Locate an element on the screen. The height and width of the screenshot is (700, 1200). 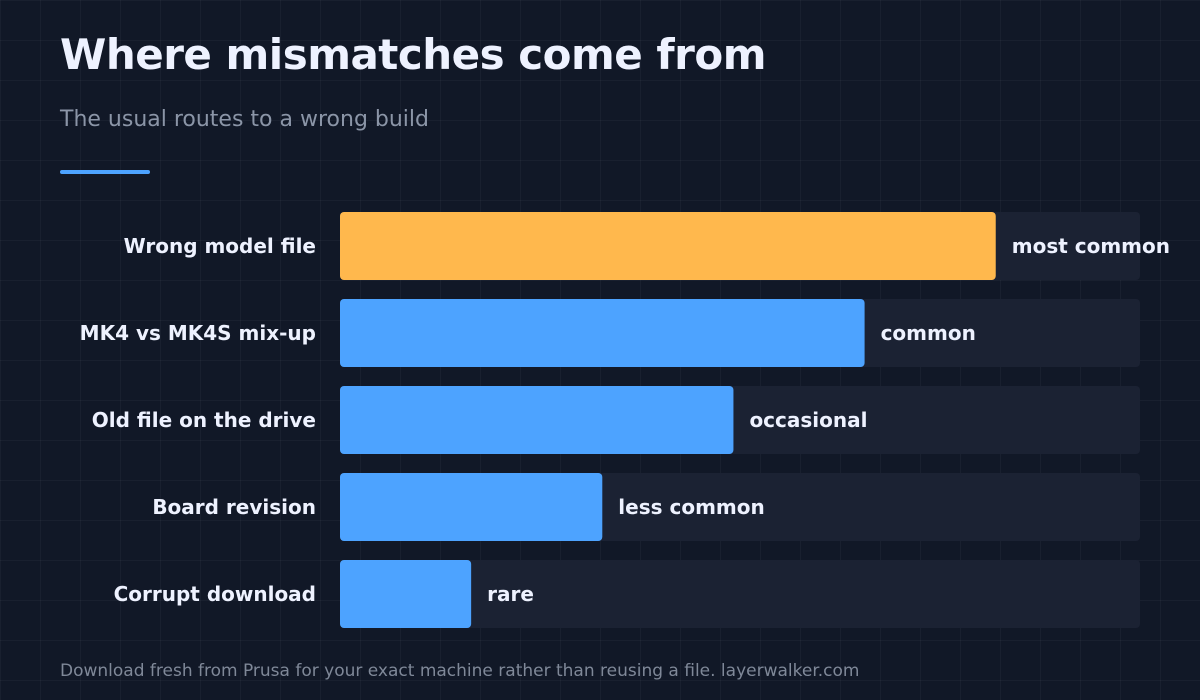
data-label: less common is located at coordinates (691, 507).